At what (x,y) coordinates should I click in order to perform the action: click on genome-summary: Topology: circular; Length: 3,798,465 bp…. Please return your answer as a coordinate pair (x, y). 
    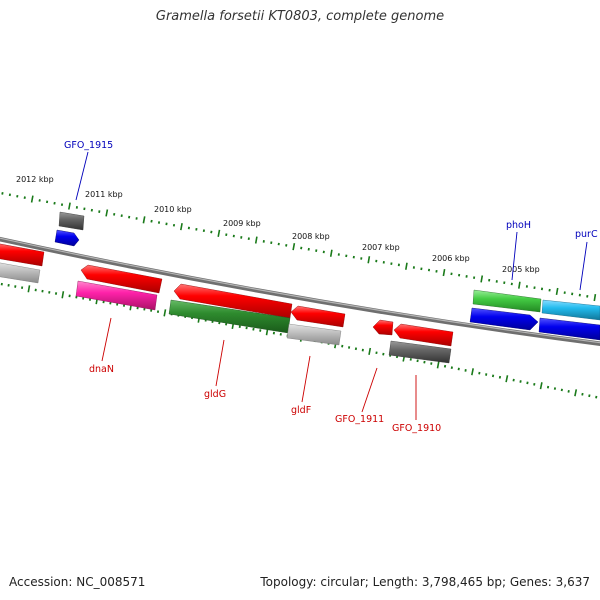
    Looking at the image, I should click on (425, 582).